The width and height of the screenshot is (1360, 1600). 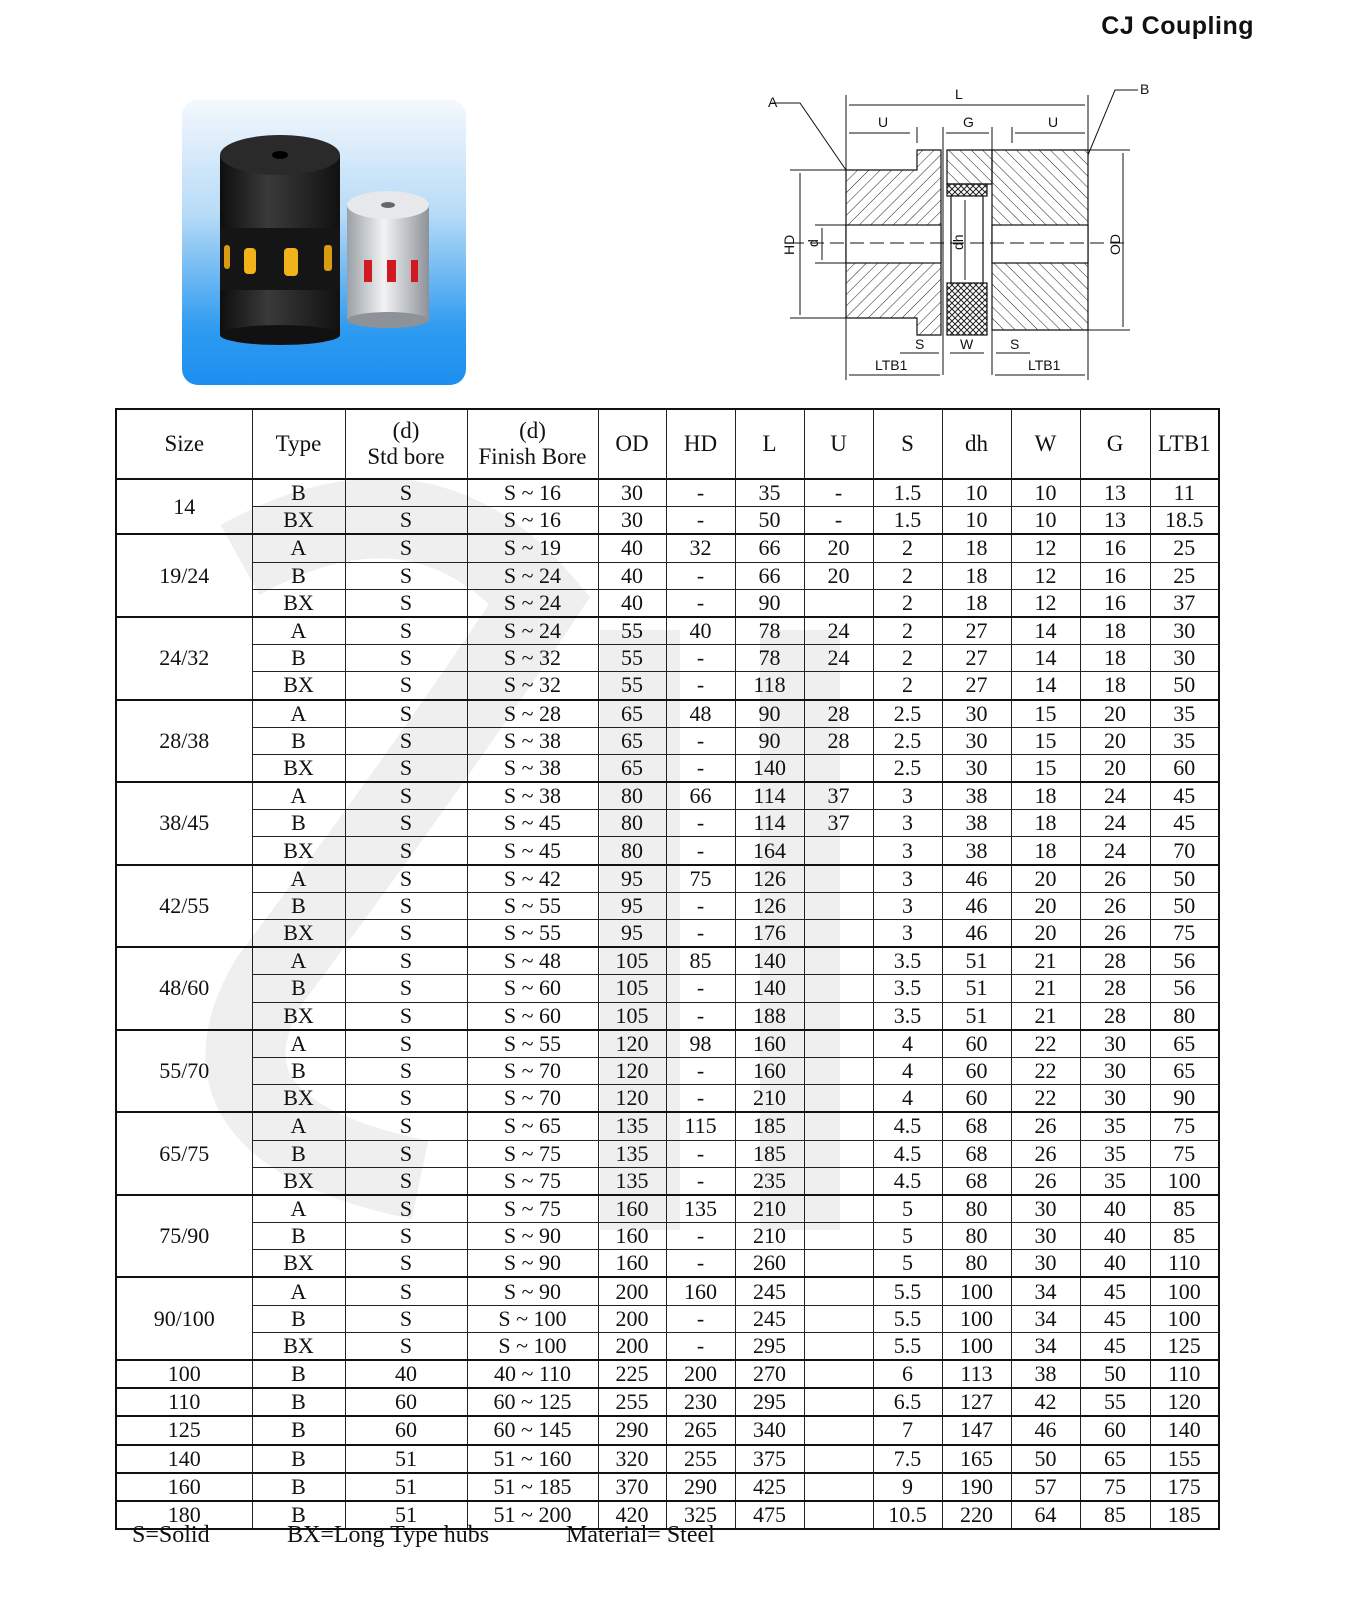 What do you see at coordinates (1184, 1263) in the screenshot?
I see `table-cell: 110` at bounding box center [1184, 1263].